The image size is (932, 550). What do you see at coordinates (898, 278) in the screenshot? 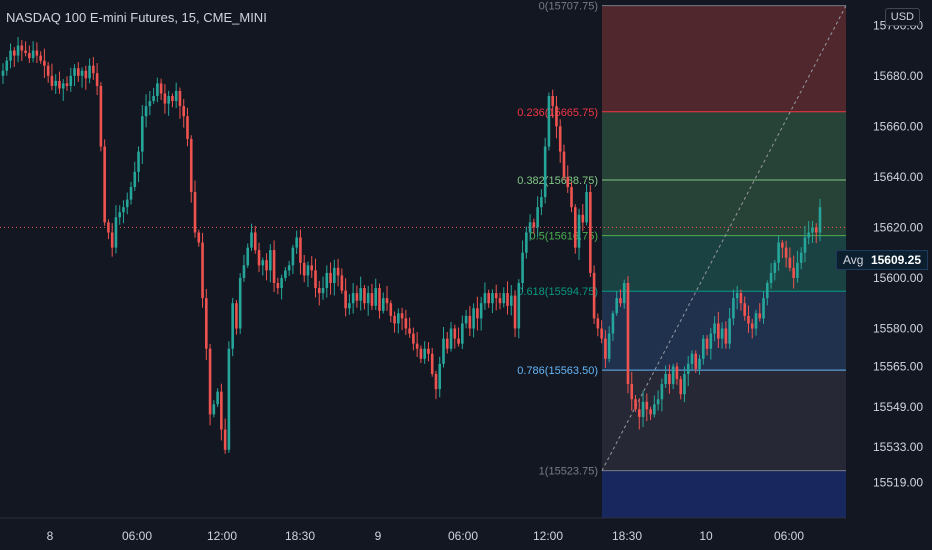
I see `y-axis-tick-label: 15600.00` at bounding box center [898, 278].